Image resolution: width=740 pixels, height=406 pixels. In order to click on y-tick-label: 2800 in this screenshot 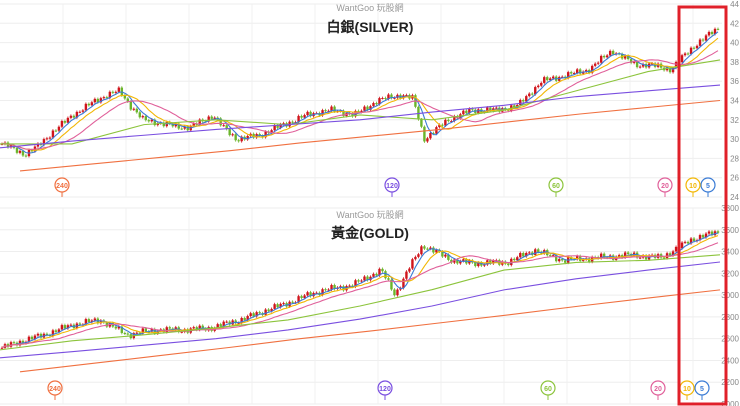, I will do `click(730, 317)`.